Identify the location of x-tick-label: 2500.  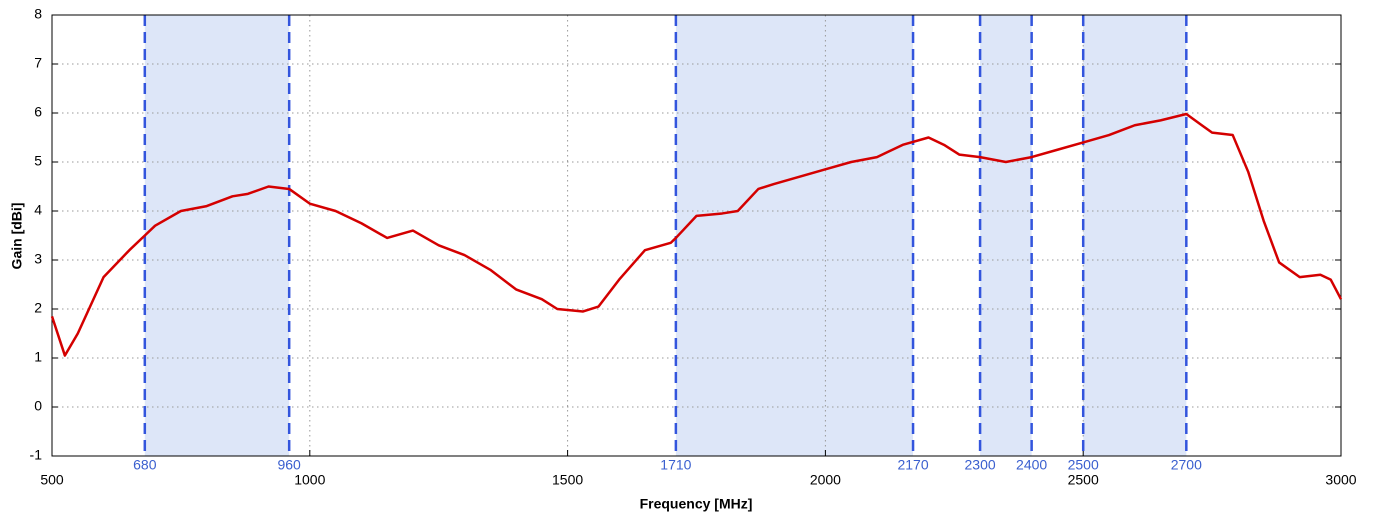
(1083, 480).